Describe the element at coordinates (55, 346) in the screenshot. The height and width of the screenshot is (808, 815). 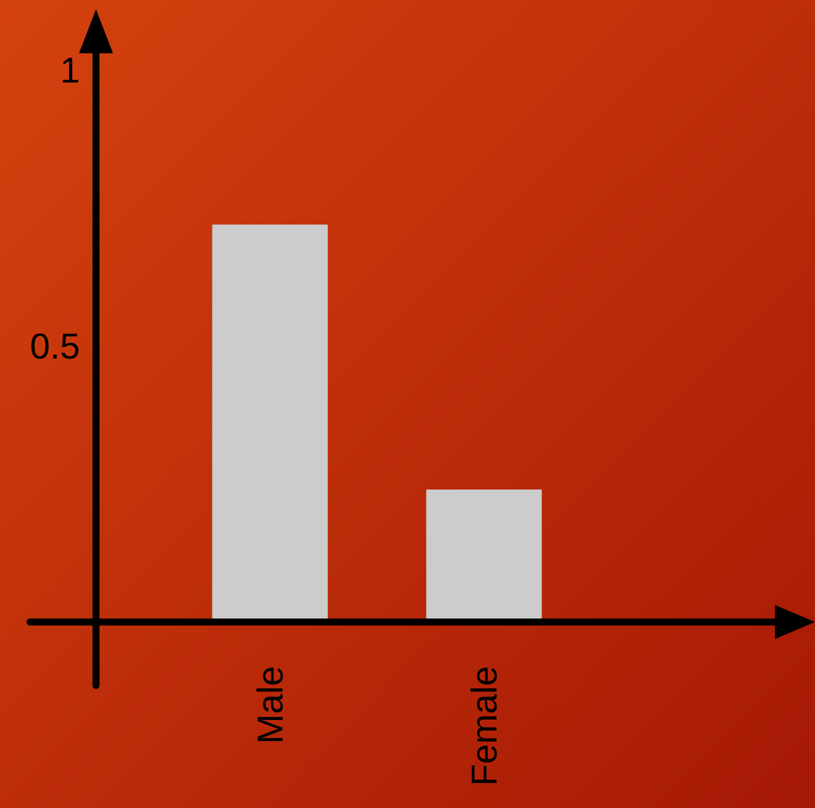
I see `y-tick-label: 0.5` at that location.